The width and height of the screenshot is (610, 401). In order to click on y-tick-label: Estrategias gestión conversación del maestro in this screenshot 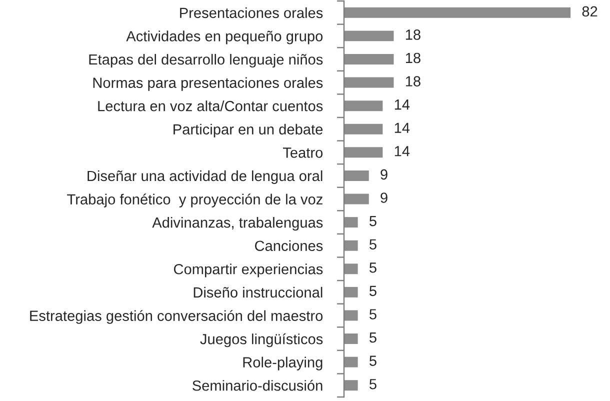, I will do `click(176, 317)`.